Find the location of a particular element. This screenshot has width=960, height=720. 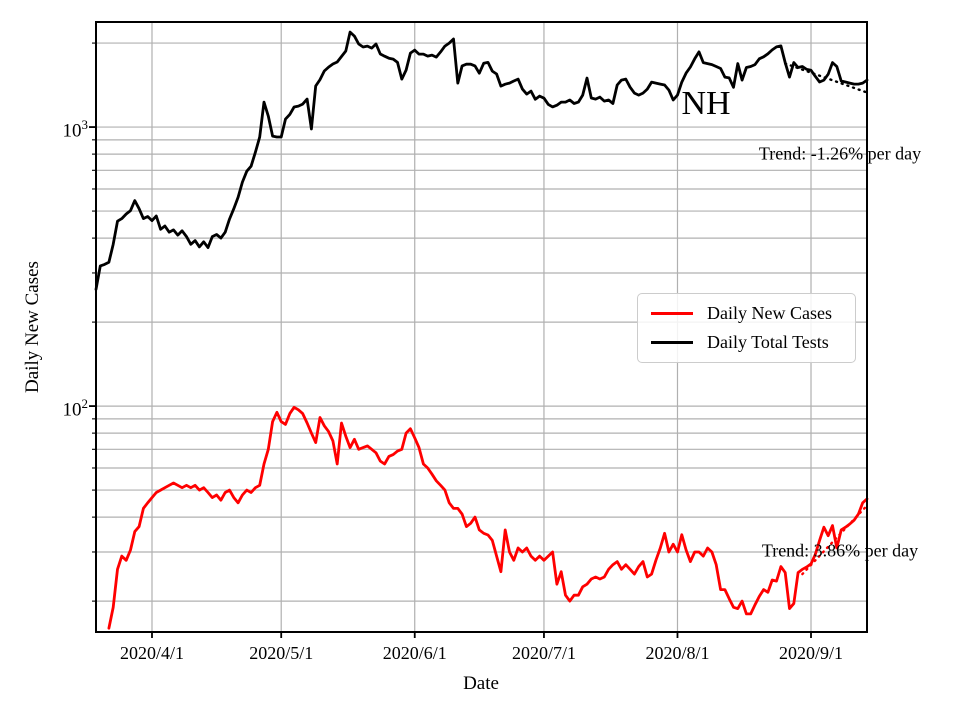

legend: Daily New Cases Daily Total Tests is located at coordinates (746, 328).